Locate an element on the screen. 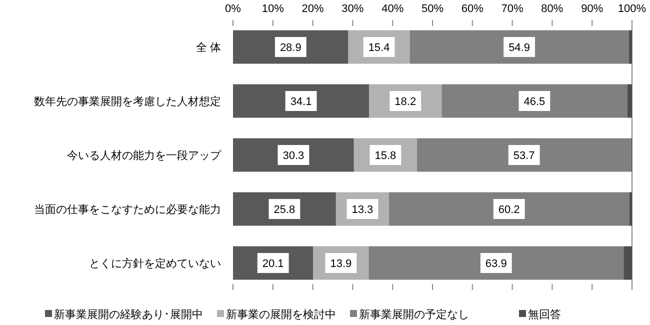 This screenshot has width=650, height=325. x-tick-label: 70% is located at coordinates (512, 9).